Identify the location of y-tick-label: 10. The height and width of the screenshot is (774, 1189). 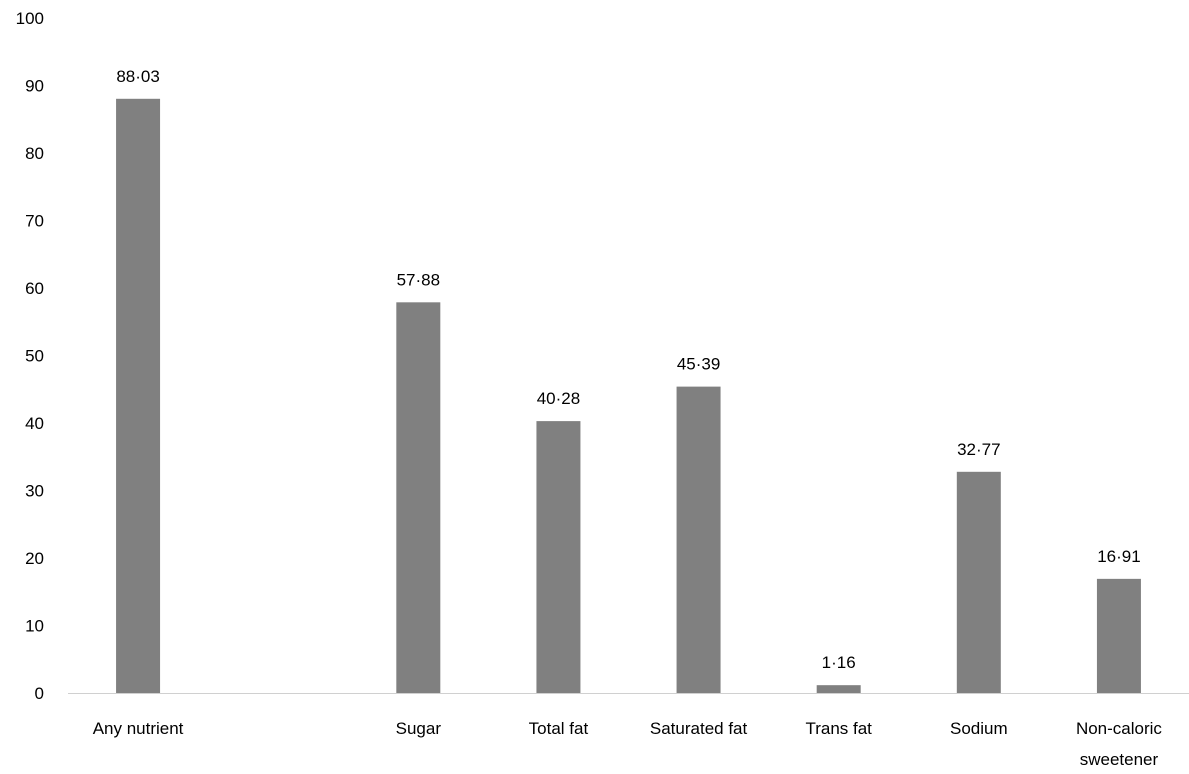
(34, 626).